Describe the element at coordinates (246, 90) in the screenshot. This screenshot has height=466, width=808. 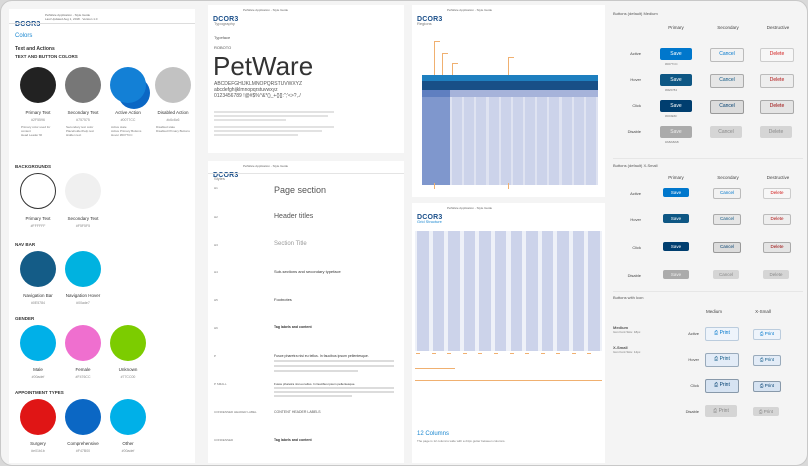
I see `alphabet-lower: abcdefghijklmnopqrstuvwxyz` at that location.